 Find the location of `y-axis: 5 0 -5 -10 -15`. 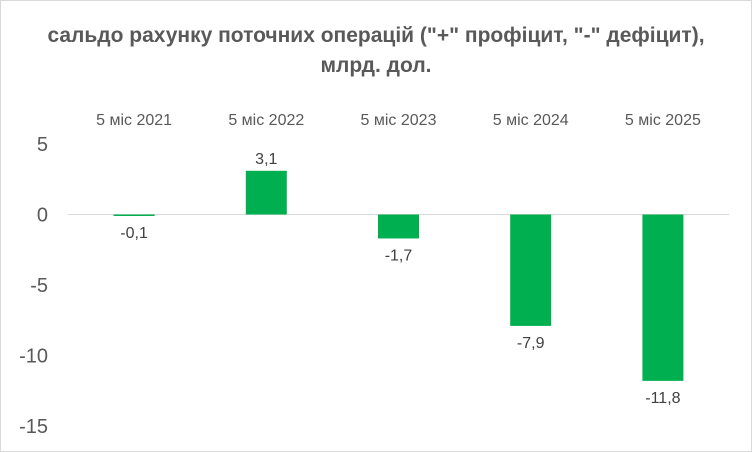

y-axis: 5 0 -5 -10 -15 is located at coordinates (33, 286).